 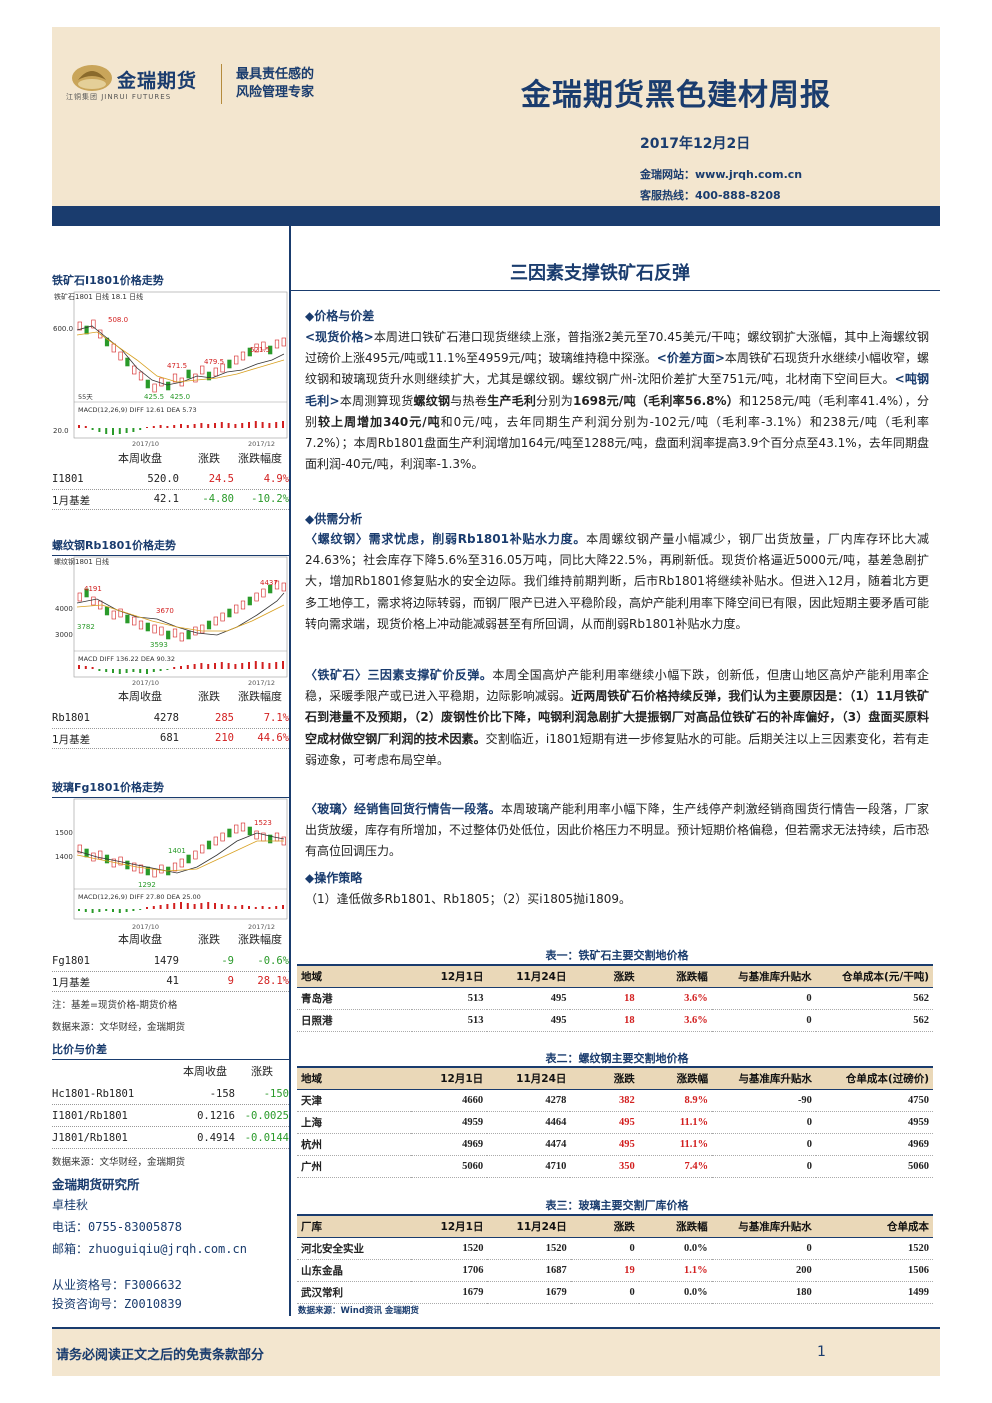 What do you see at coordinates (71, 501) in the screenshot?
I see `row-name: 1月基差` at bounding box center [71, 501].